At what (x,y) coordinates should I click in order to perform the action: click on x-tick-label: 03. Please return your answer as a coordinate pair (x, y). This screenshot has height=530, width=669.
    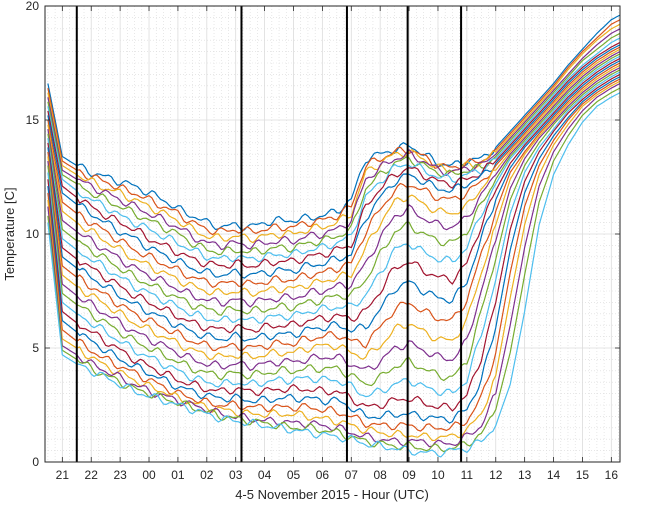
    Looking at the image, I should click on (236, 475).